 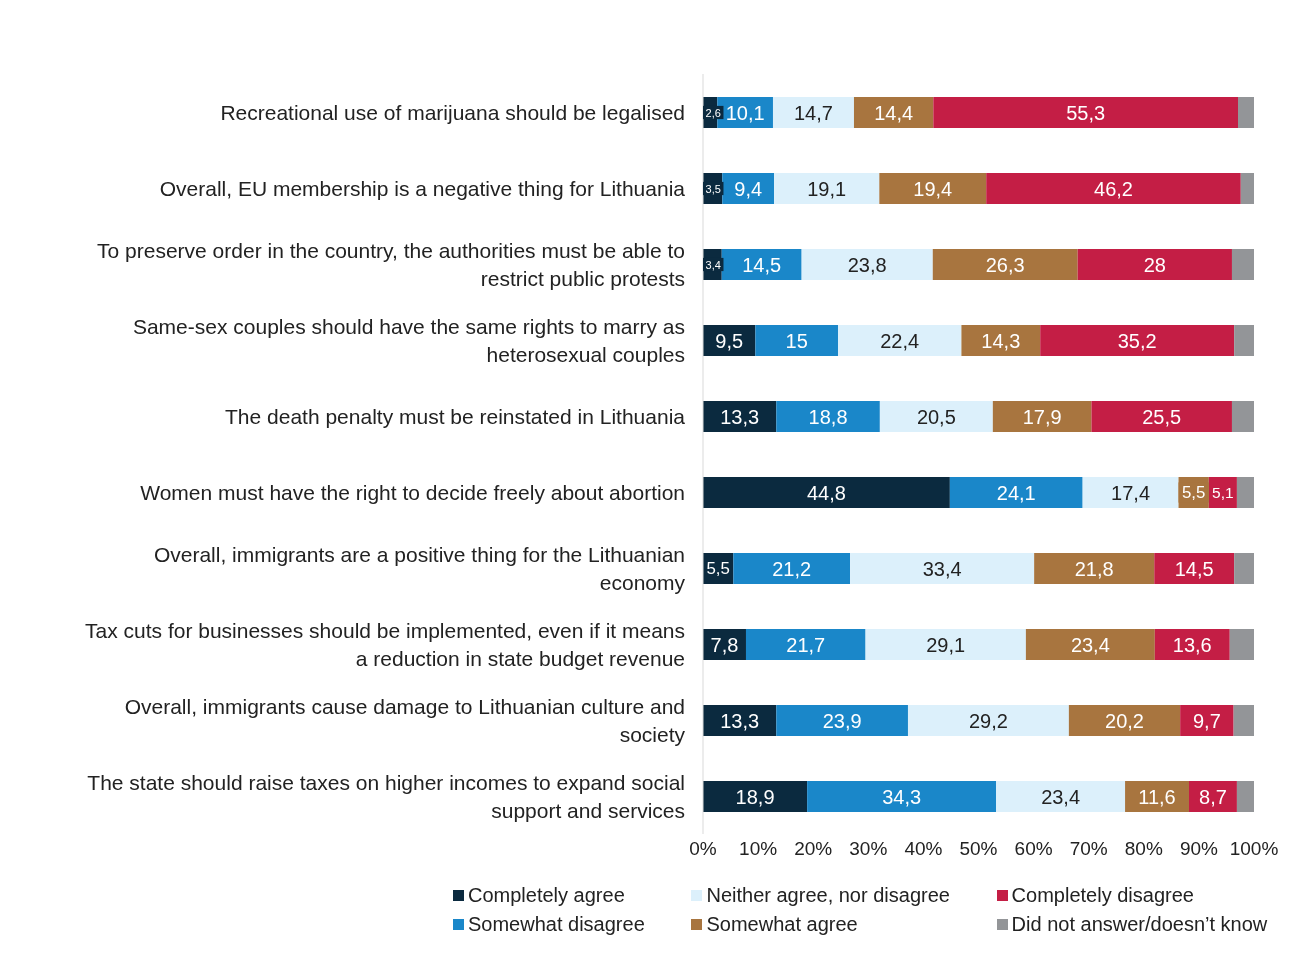 What do you see at coordinates (1254, 849) in the screenshot?
I see `x-tick-label: 100%` at bounding box center [1254, 849].